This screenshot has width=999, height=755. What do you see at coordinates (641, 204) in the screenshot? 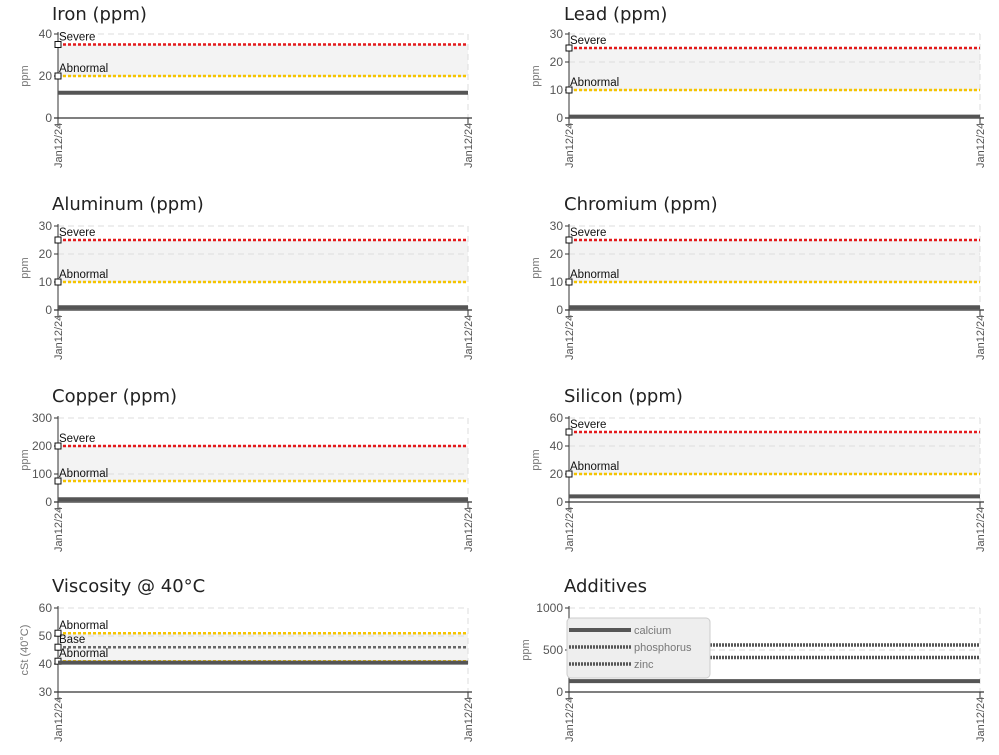
I see `chart-title: Chromium (ppm)` at bounding box center [641, 204].